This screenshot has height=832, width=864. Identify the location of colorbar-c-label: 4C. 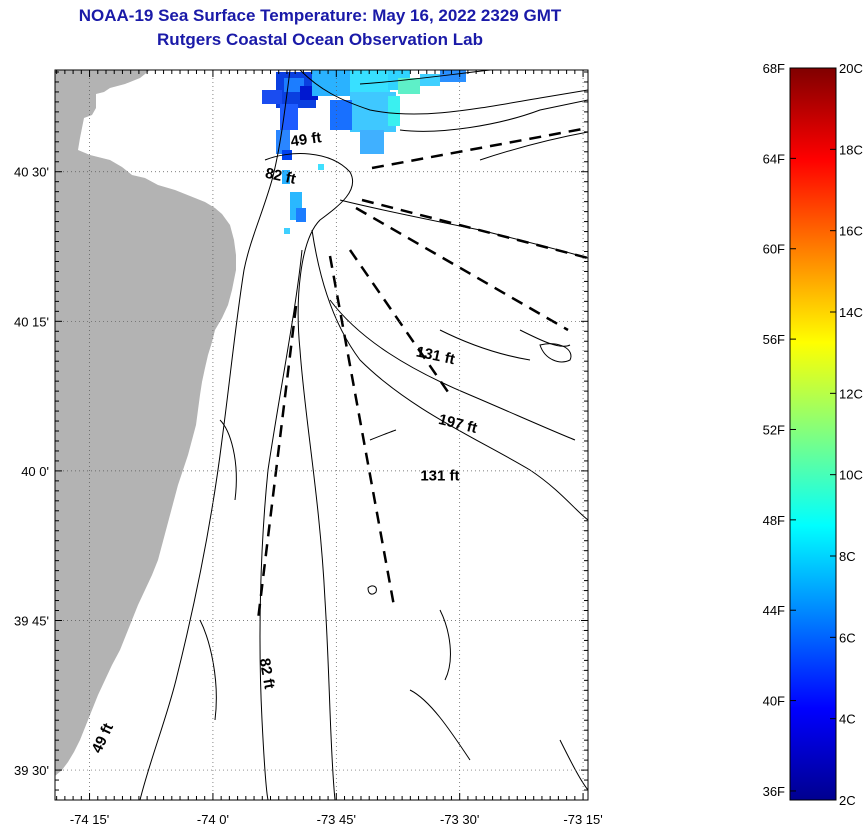
(847, 719).